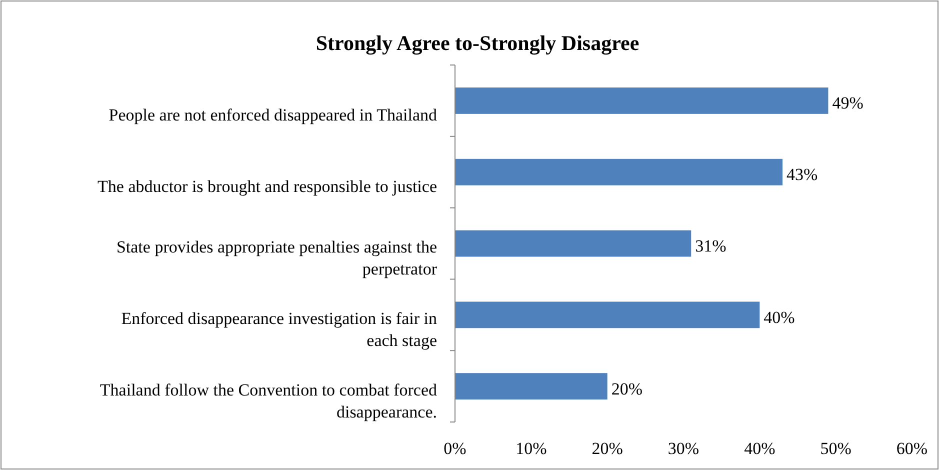 This screenshot has width=939, height=470. I want to click on x-tick-label: 0%, so click(455, 448).